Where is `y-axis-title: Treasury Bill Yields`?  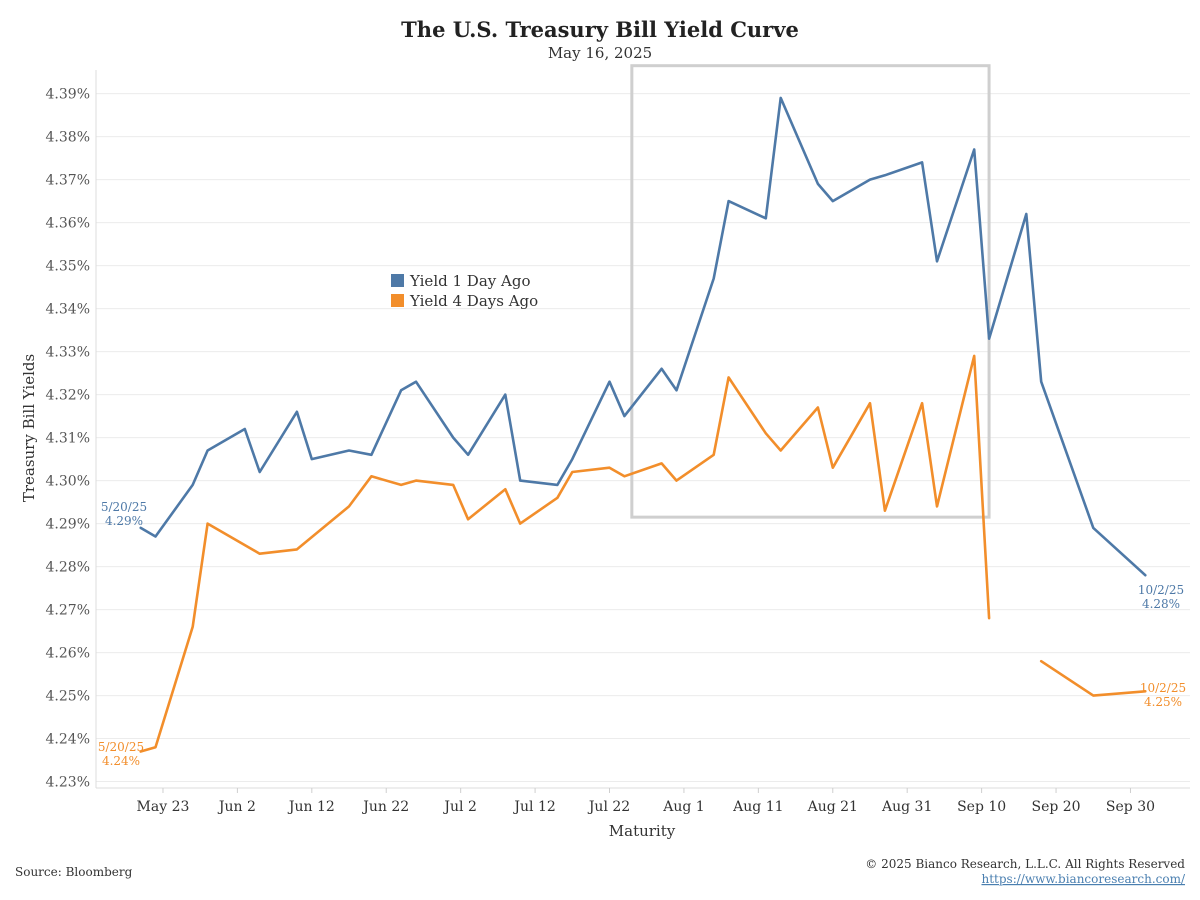 y-axis-title: Treasury Bill Yields is located at coordinates (29, 428).